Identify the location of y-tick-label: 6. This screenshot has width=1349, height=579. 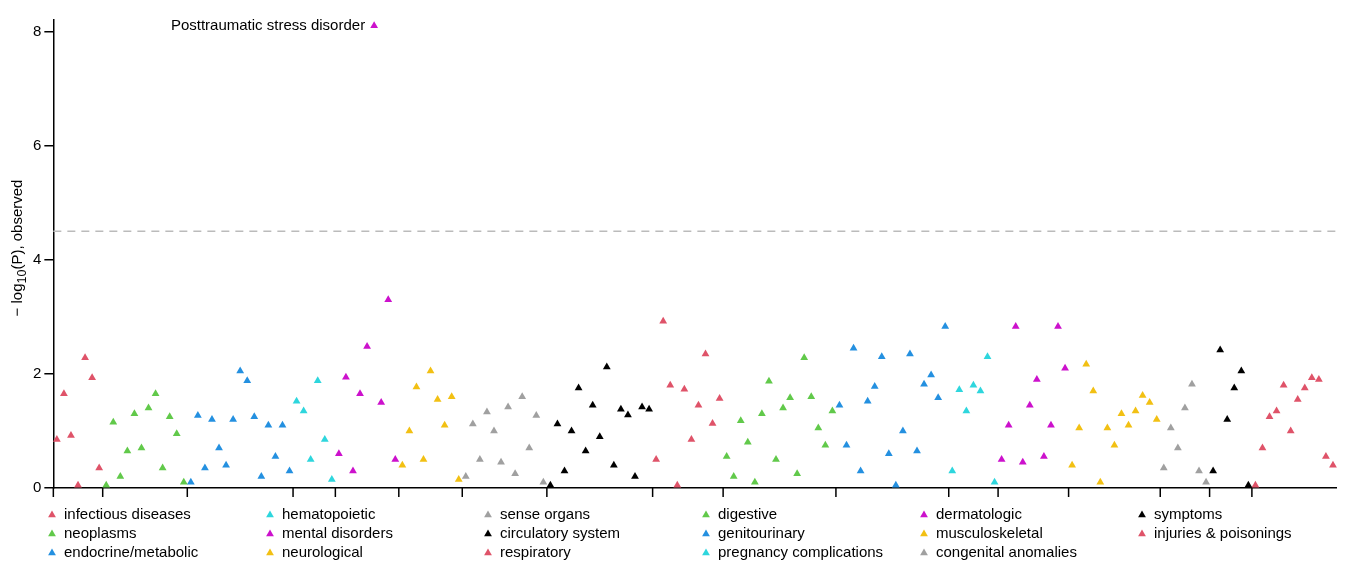
(37, 144).